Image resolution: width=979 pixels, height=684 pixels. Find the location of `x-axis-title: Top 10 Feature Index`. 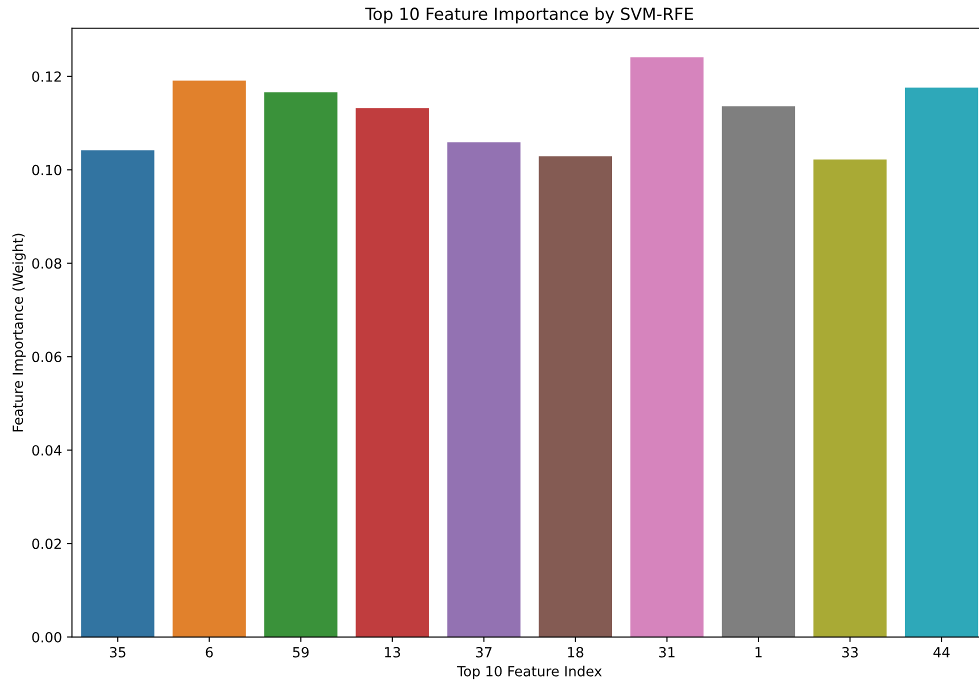

x-axis-title: Top 10 Feature Index is located at coordinates (529, 673).